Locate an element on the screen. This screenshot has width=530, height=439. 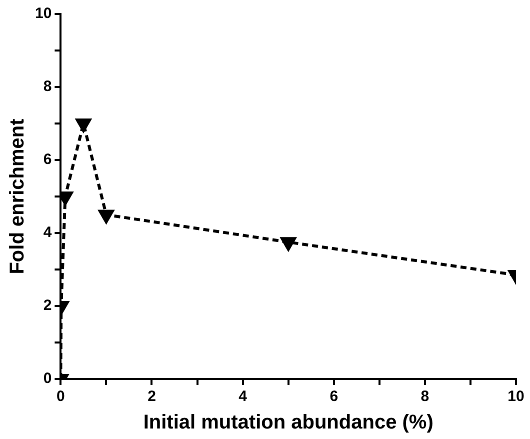
y-tick-label: 4 is located at coordinates (47, 233).